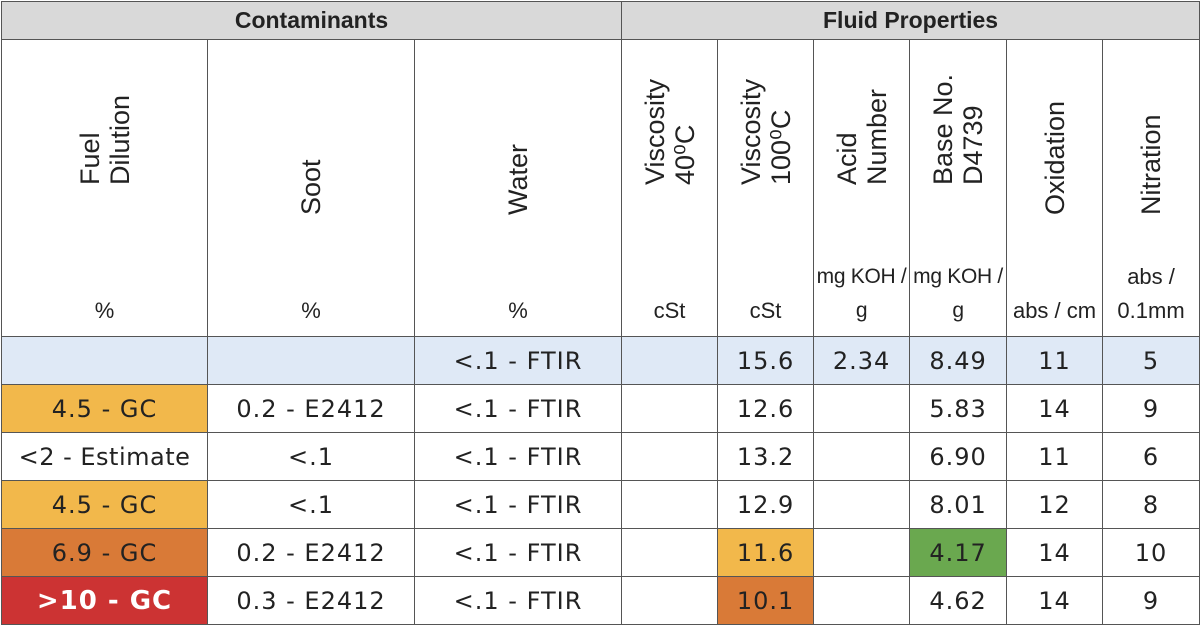  I want to click on column-header-acid-number: Acid Number mg KOH / g, so click(862, 188).